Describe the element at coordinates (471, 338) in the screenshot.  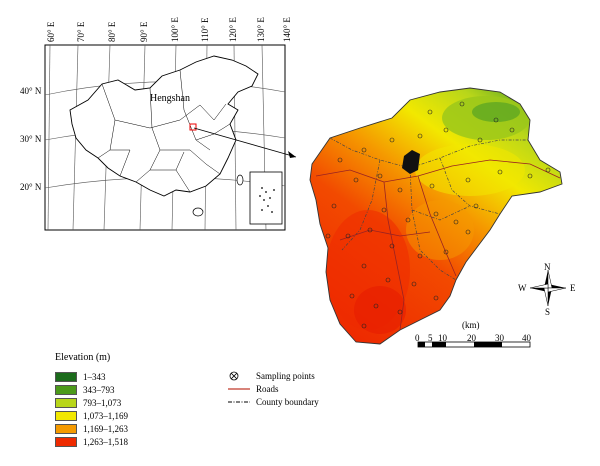
I see `scale-tick-20: 20` at that location.